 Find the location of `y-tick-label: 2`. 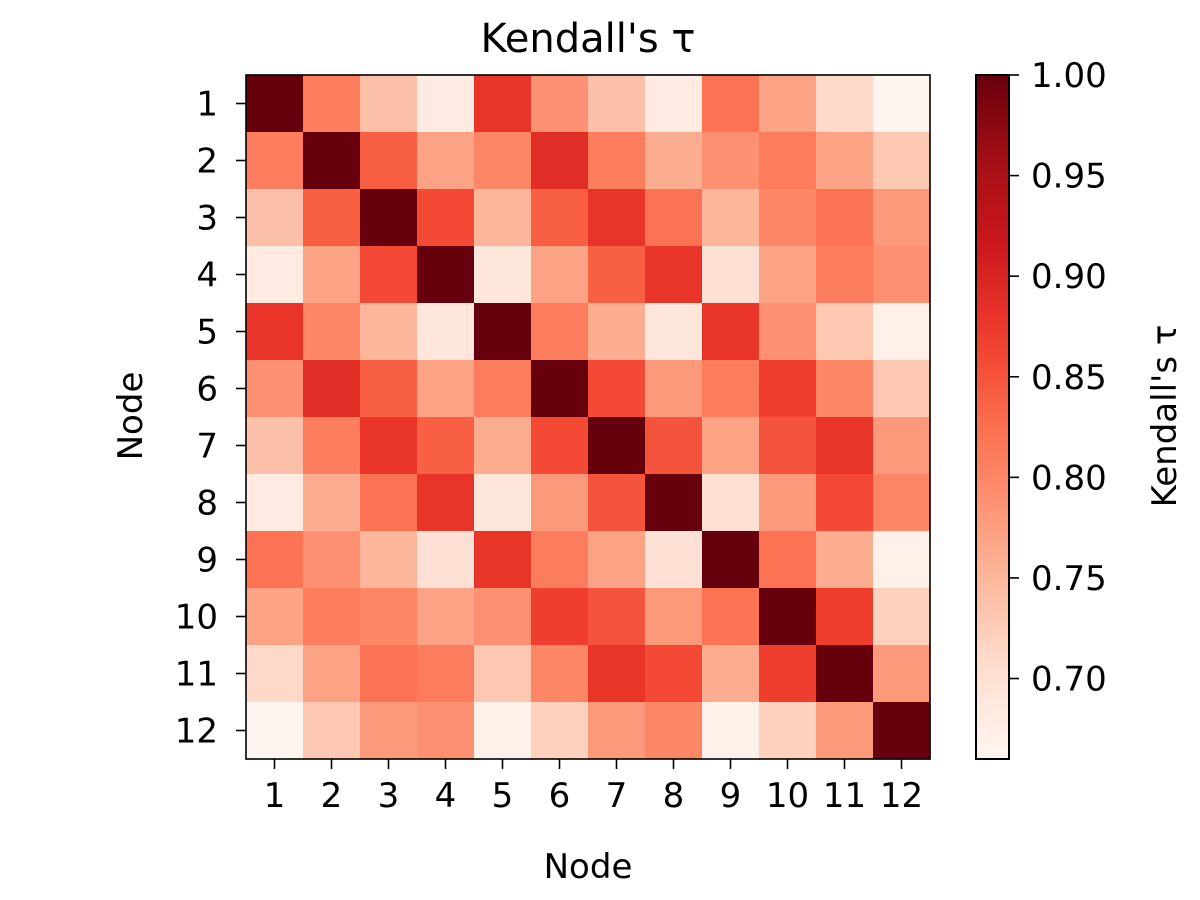

y-tick-label: 2 is located at coordinates (207, 162).